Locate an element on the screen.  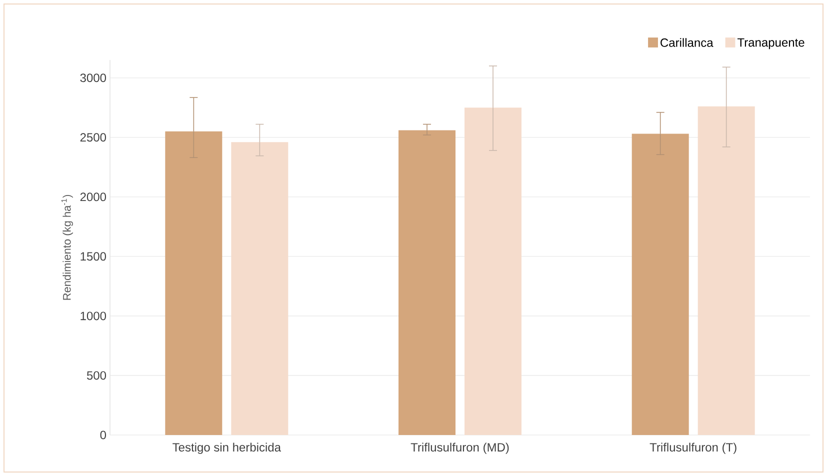
y-tick-label: 0 is located at coordinates (103, 435).